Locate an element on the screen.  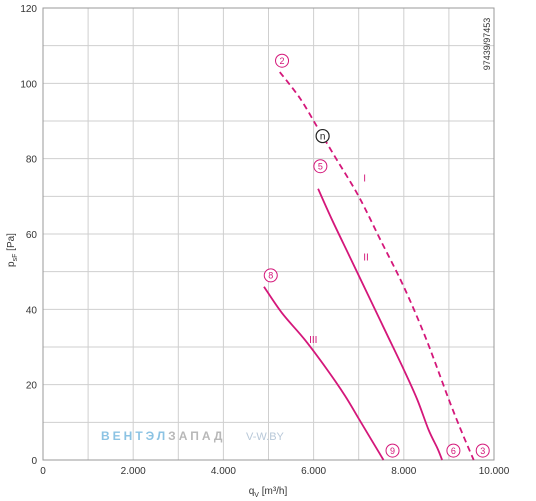
y-tick-label: 80 is located at coordinates (32, 160).